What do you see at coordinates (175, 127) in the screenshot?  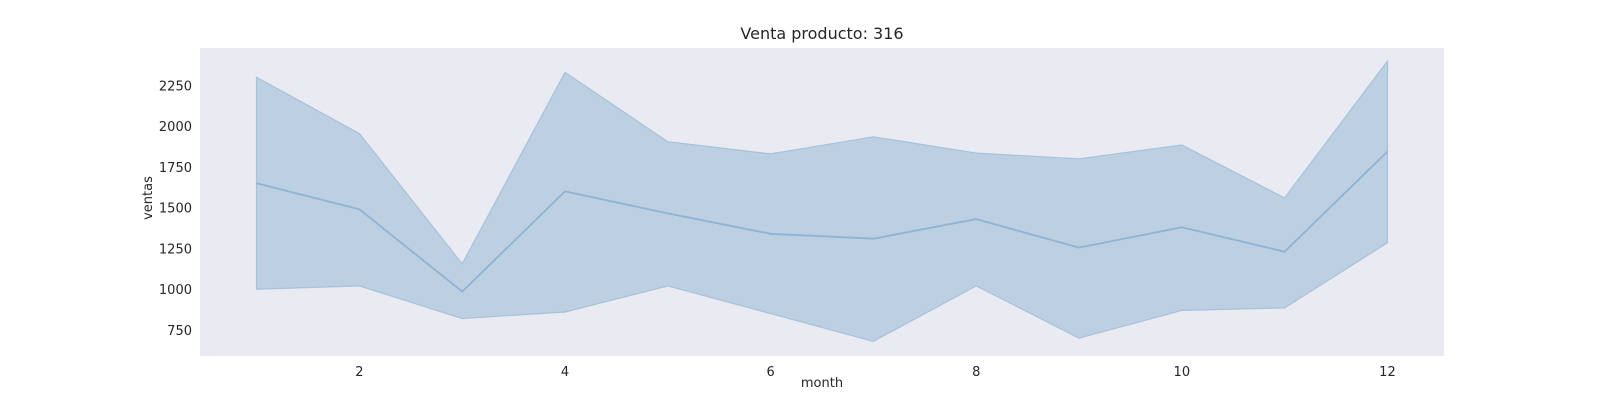 I see `y-tick-label: 2000` at bounding box center [175, 127].